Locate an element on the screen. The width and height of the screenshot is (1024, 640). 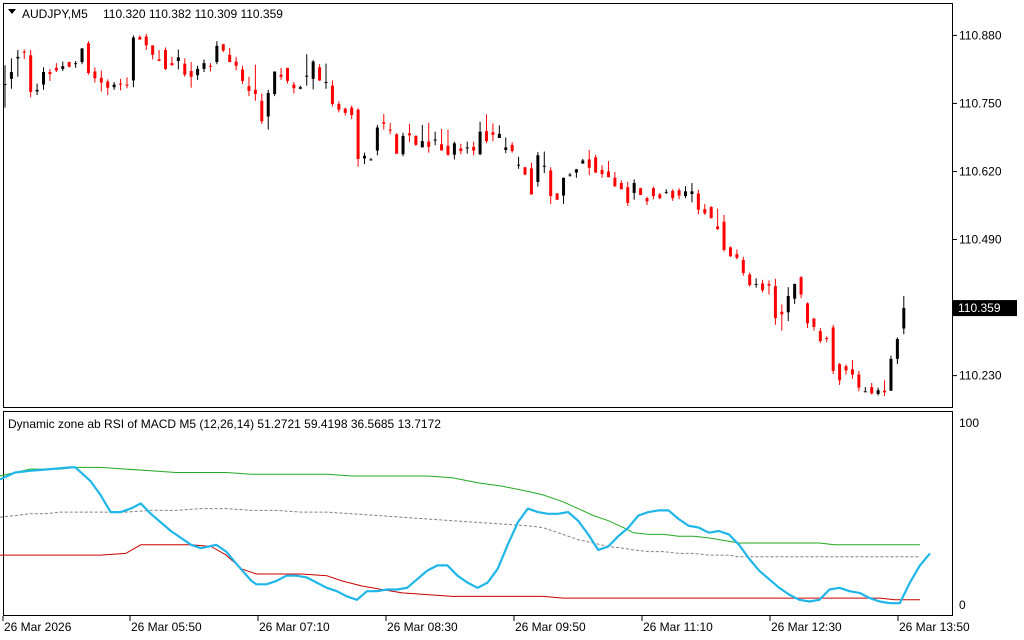
lower-band-line is located at coordinates (460, 572).